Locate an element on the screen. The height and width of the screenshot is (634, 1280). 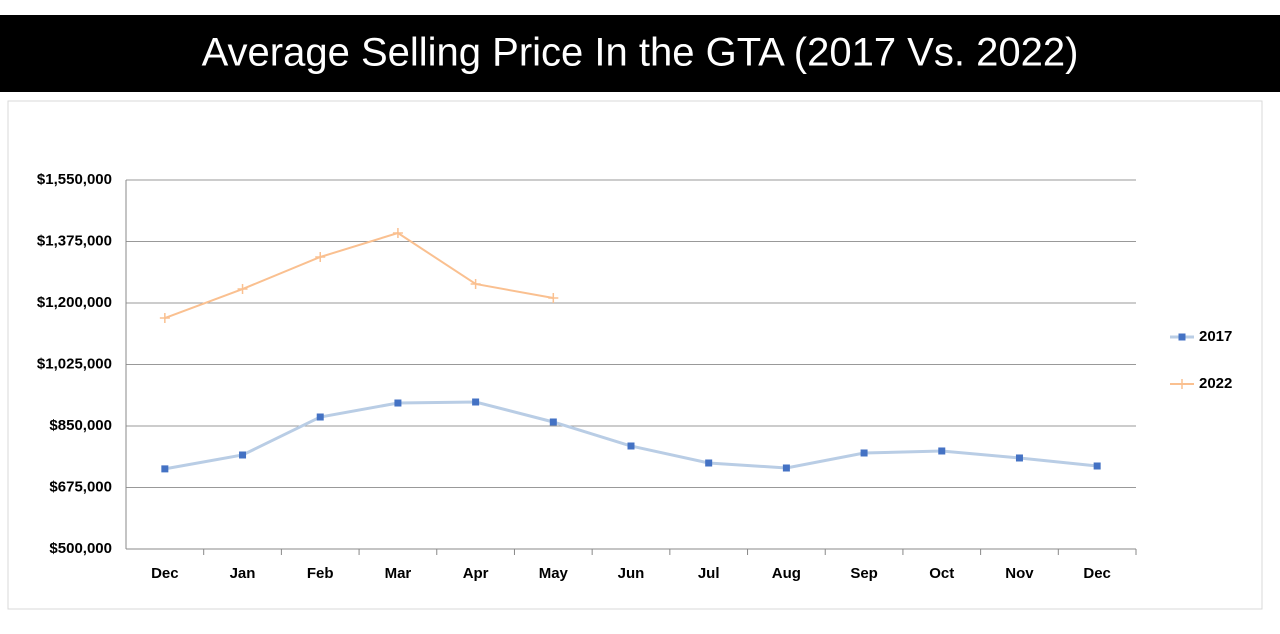
y-tick-label: $1,550,000 is located at coordinates (74, 179).